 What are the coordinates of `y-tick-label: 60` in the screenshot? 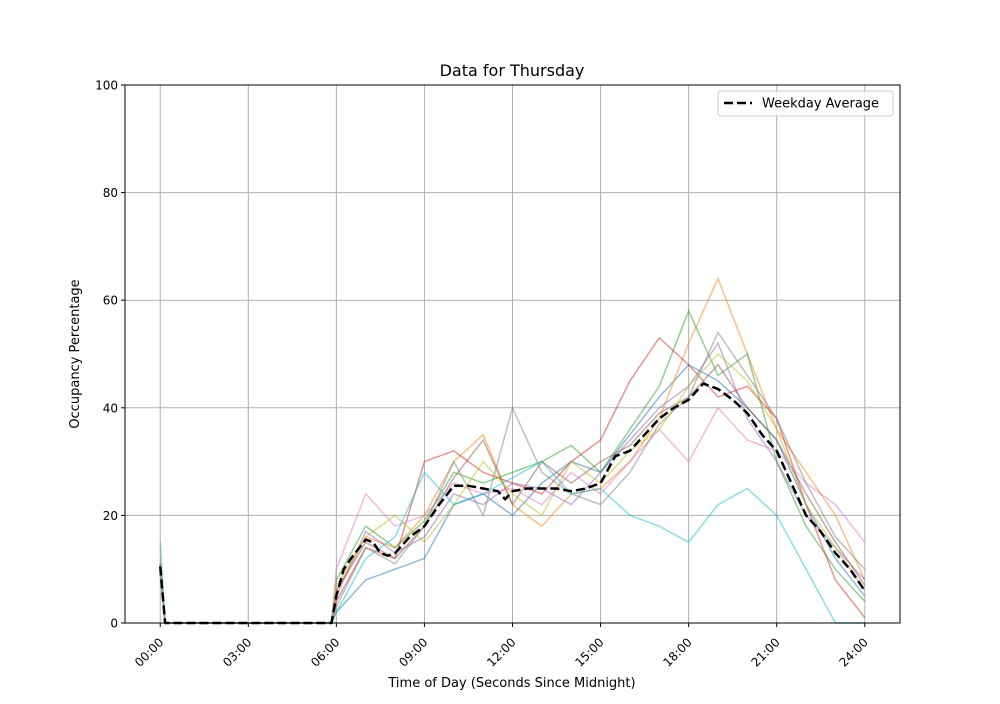 It's located at (110, 301).